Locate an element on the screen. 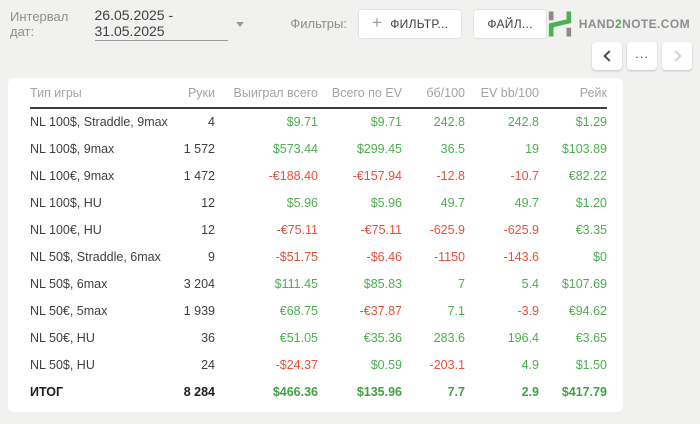  cell-value: $135.96 is located at coordinates (379, 391).